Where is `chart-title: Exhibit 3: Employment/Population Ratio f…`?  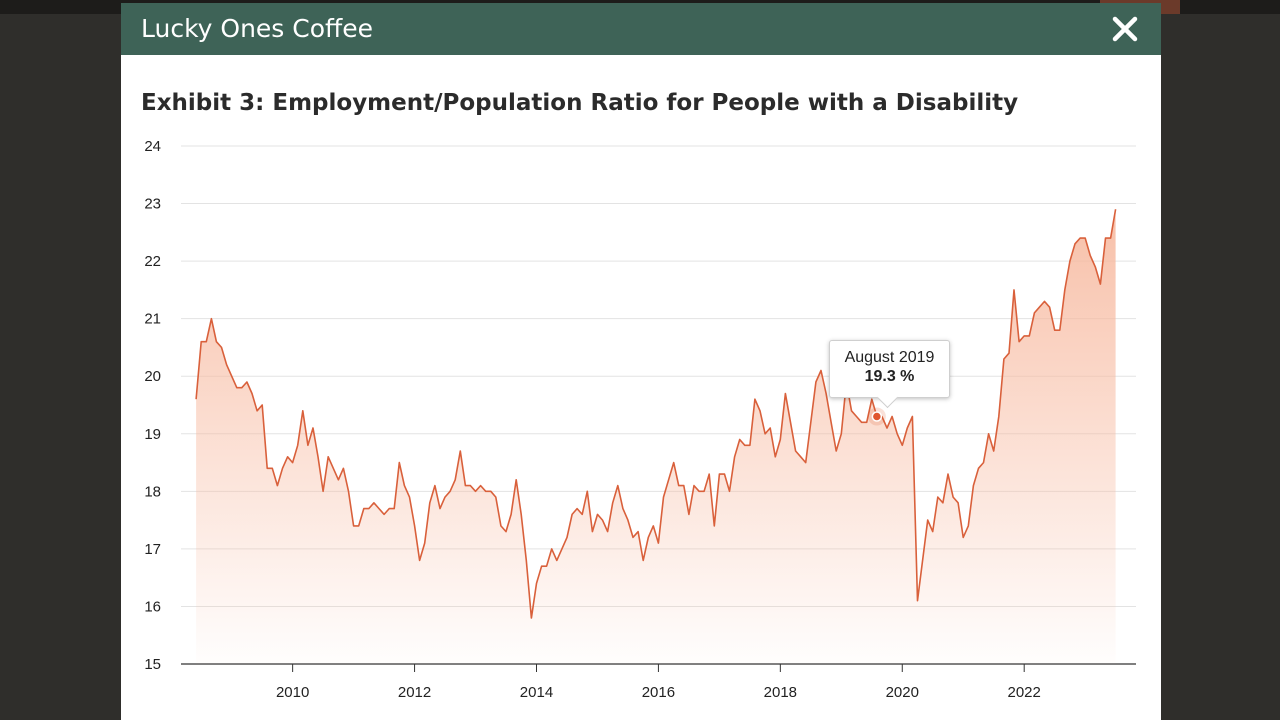 chart-title: Exhibit 3: Employment/Population Ratio f… is located at coordinates (580, 103).